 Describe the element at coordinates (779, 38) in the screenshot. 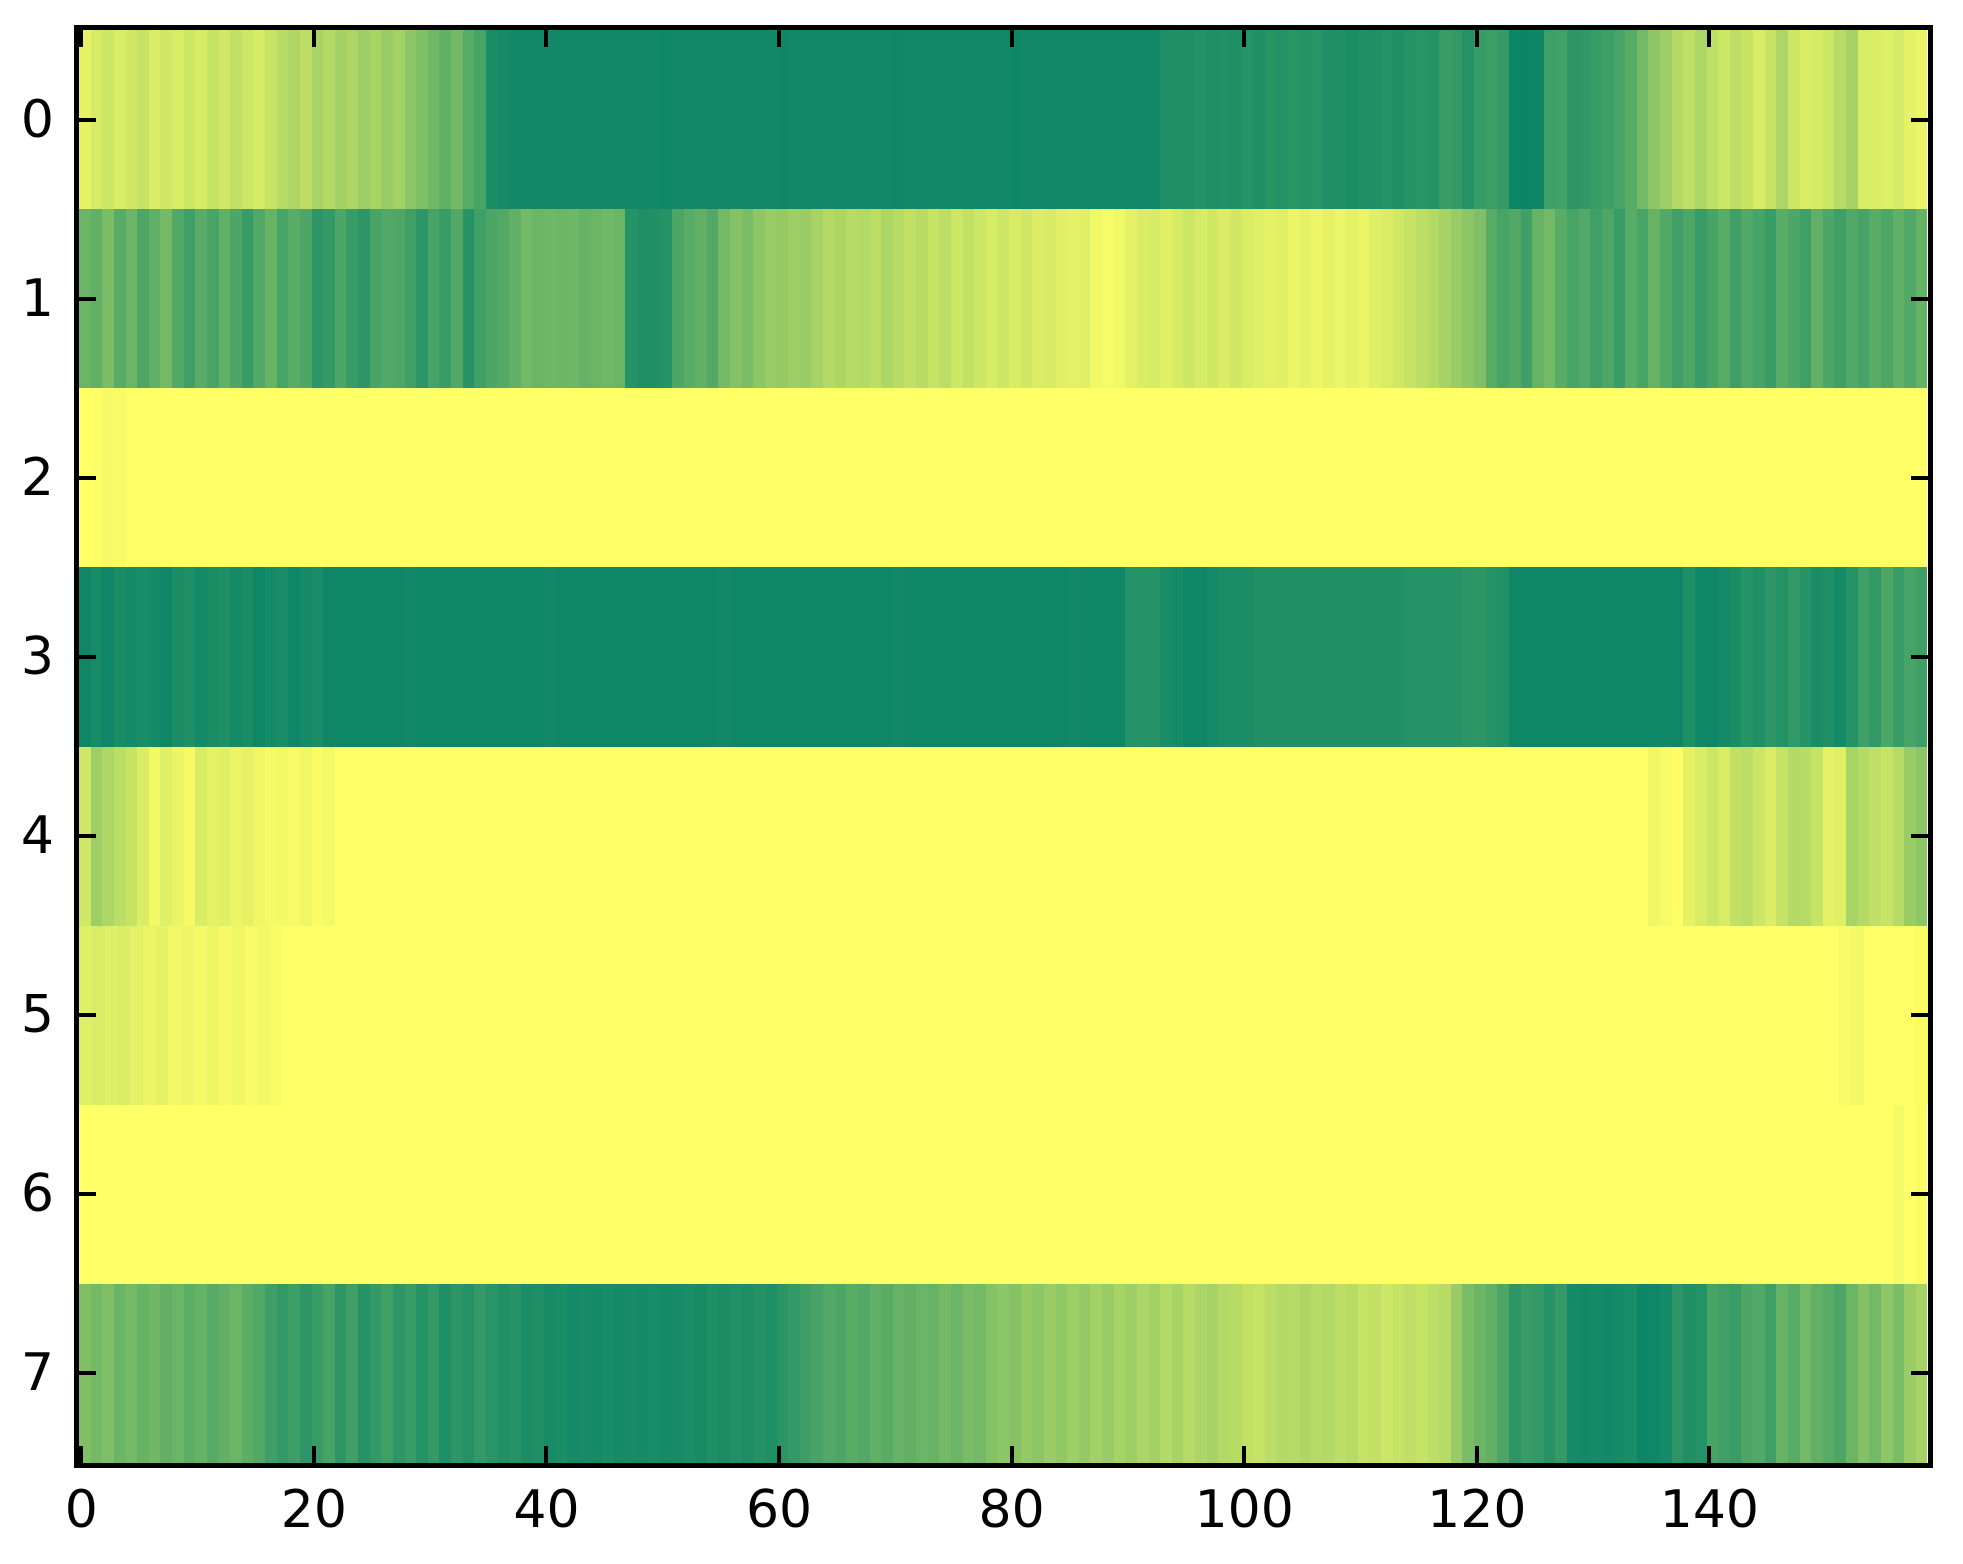

I see `x-axis-tick` at that location.